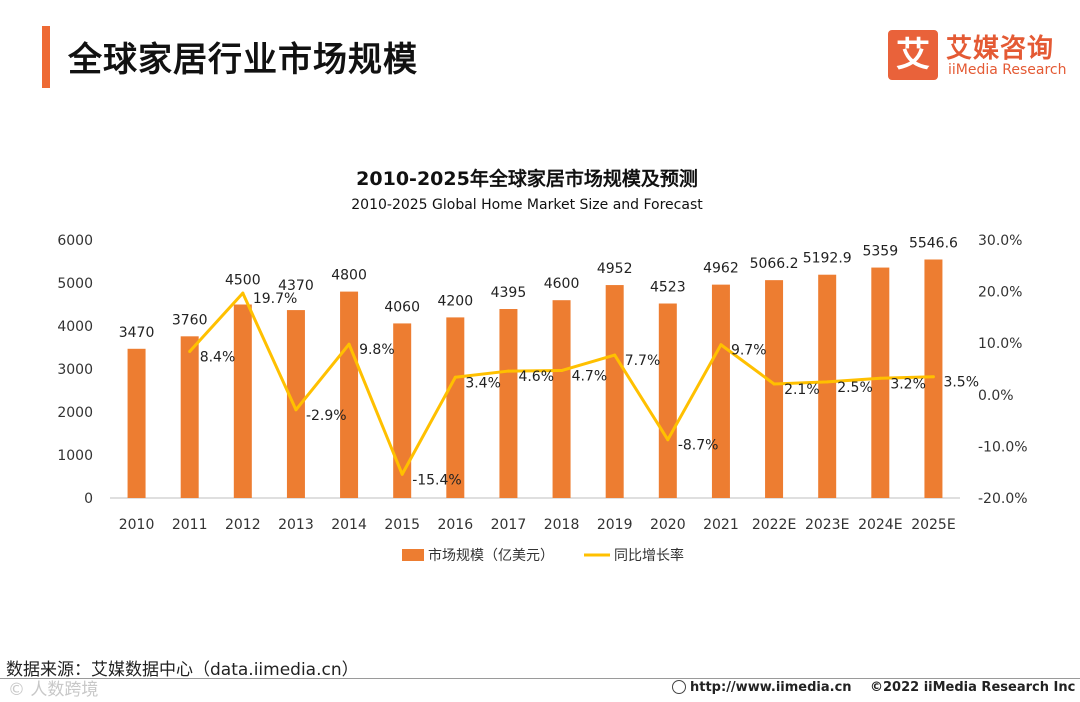 This screenshot has height=702, width=1080. What do you see at coordinates (509, 293) in the screenshot?
I see `bar-value-label: 4395` at bounding box center [509, 293].